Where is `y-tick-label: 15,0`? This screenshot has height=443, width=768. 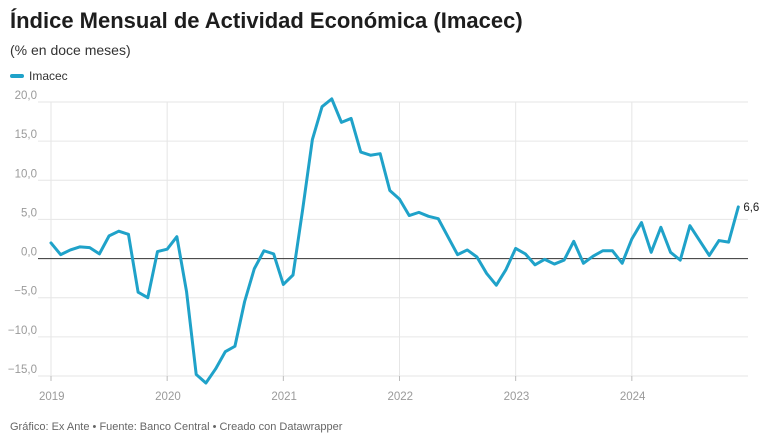 y-tick-label: 15,0 is located at coordinates (26, 135).